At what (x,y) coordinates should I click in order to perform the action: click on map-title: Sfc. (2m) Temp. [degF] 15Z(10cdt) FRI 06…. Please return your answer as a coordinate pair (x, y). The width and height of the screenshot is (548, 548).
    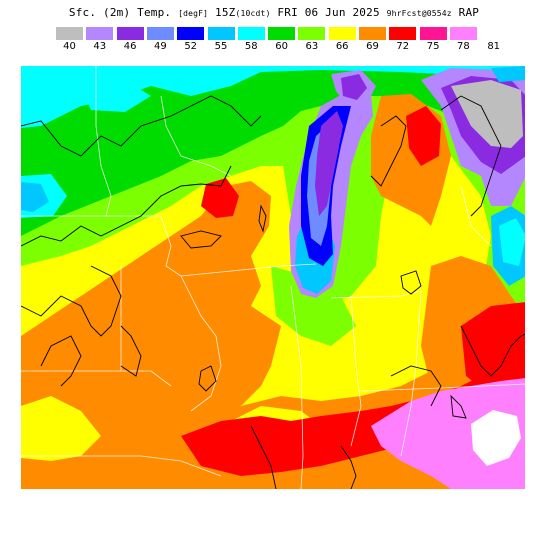
    Looking at the image, I should click on (274, 12).